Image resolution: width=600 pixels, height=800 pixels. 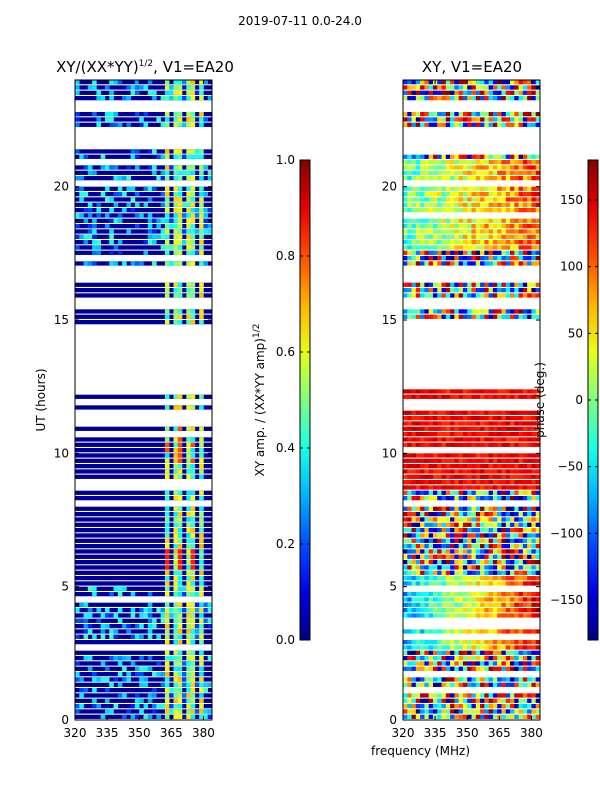 What do you see at coordinates (285, 640) in the screenshot?
I see `colorbar-tick-label: 0.0` at bounding box center [285, 640].